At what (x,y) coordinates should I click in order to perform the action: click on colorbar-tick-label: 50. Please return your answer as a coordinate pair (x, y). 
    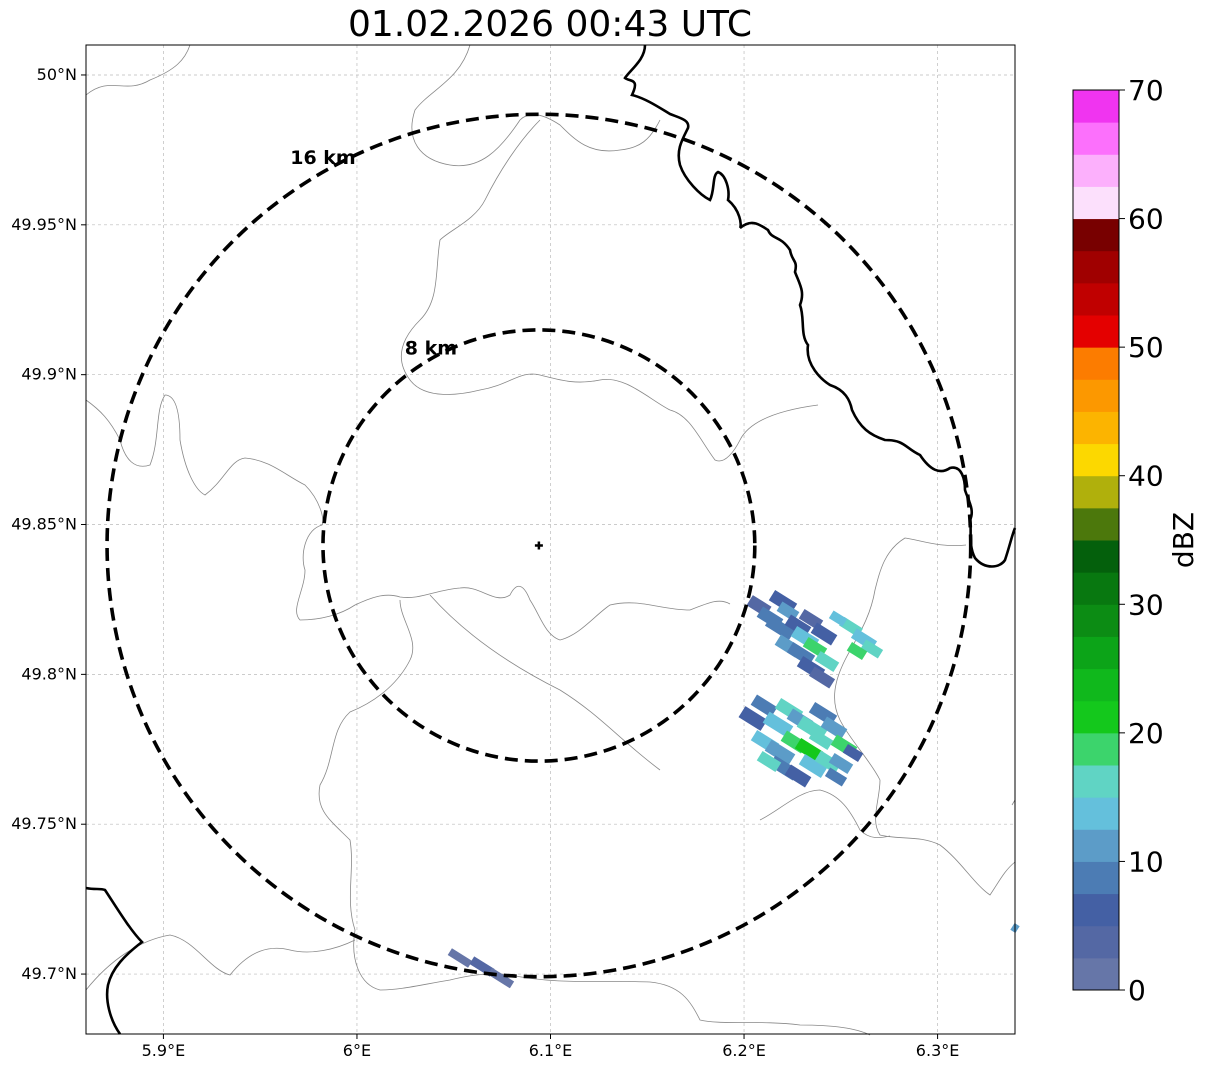
    Looking at the image, I should click on (1146, 347).